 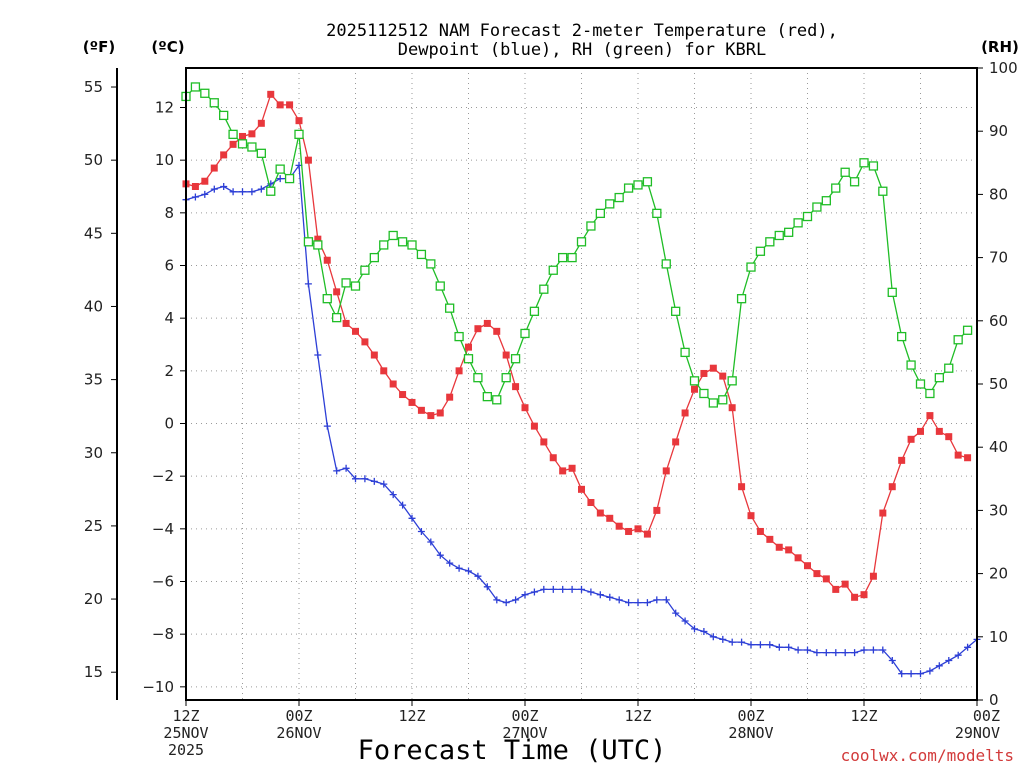 I want to click on rh-tick-label: 80, so click(x=998, y=194).